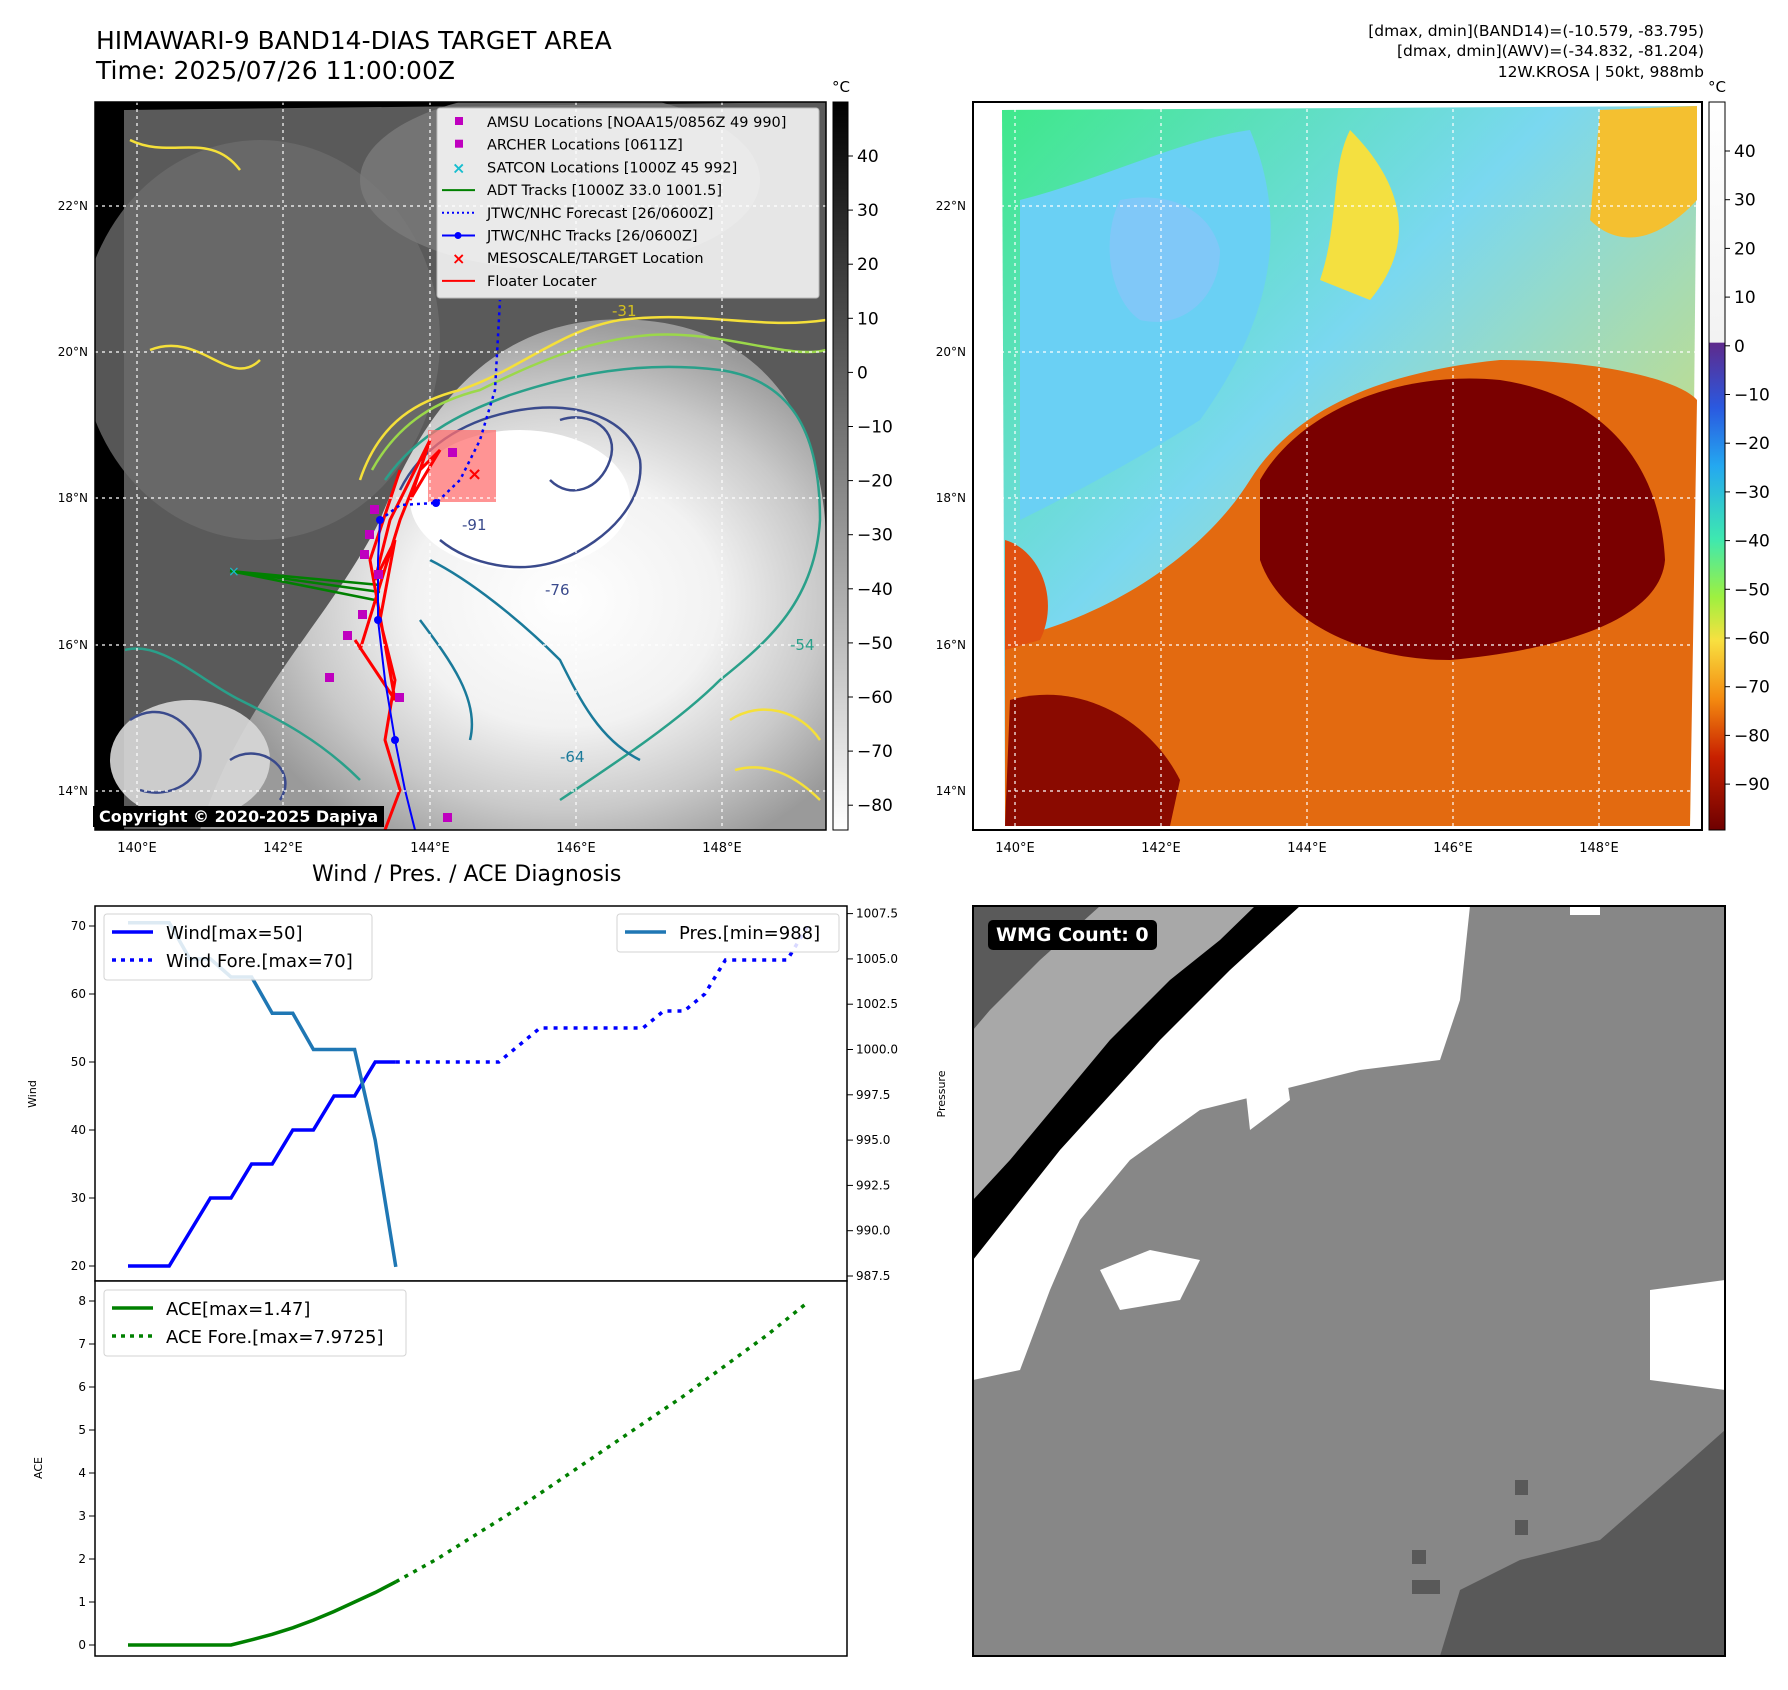  What do you see at coordinates (877, 914) in the screenshot?
I see `pressure-tick-label: 1007.5` at bounding box center [877, 914].